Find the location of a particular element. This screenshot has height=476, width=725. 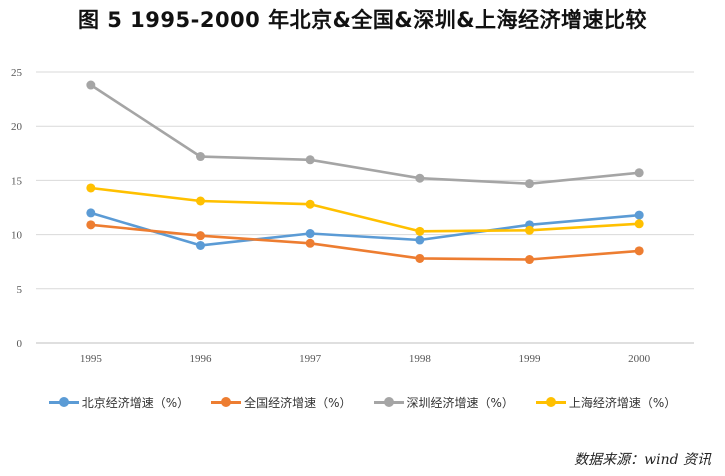

x-tick-label: 2000 is located at coordinates (639, 359).